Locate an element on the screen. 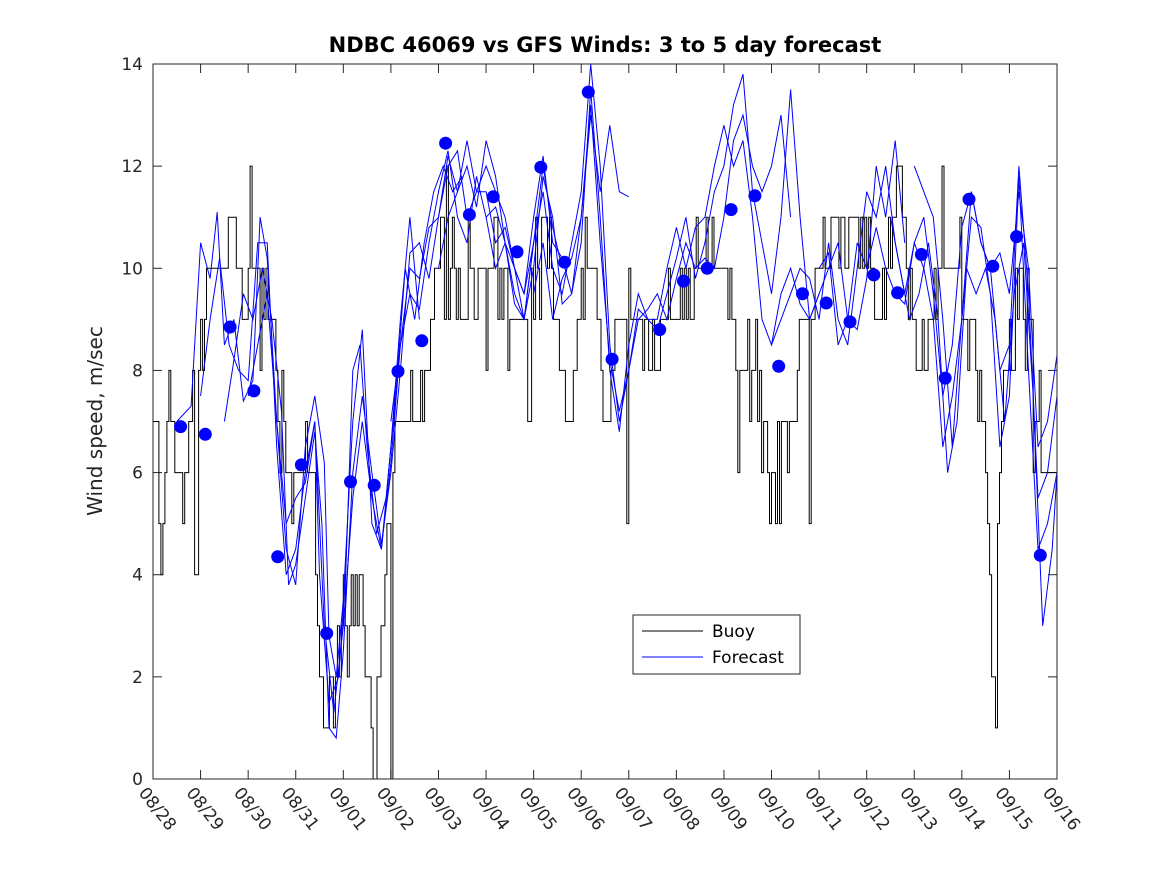 This screenshot has width=1167, height=875. legend-box is located at coordinates (716, 644).